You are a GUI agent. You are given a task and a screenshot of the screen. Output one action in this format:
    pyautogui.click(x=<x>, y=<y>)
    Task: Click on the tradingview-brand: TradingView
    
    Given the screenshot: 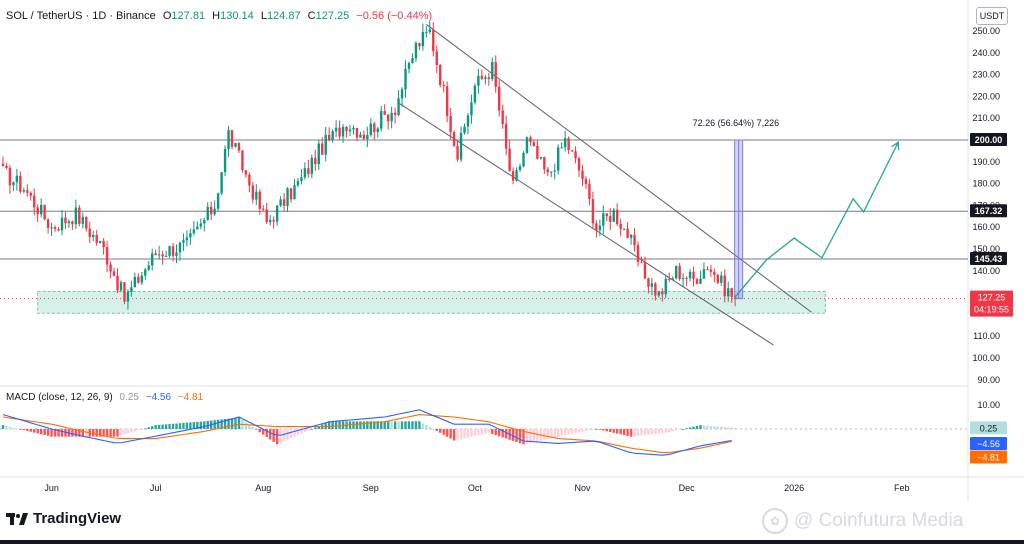 What is the action you would take?
    pyautogui.click(x=63, y=518)
    